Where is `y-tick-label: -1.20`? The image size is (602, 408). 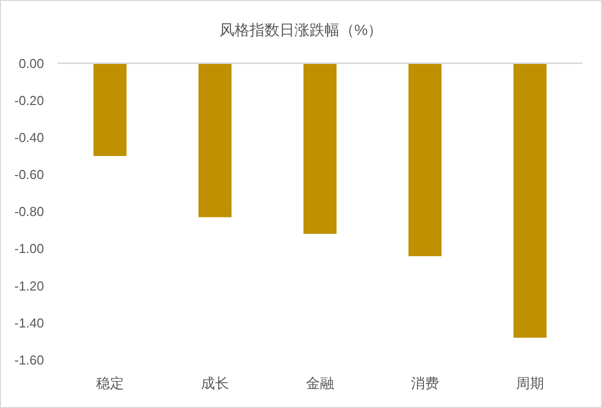
y-tick-label: -1.20 is located at coordinates (29, 286).